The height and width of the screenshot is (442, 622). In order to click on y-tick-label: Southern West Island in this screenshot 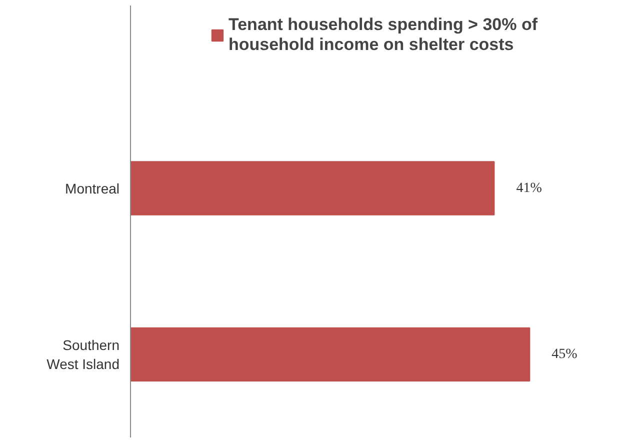, I will do `click(83, 354)`.